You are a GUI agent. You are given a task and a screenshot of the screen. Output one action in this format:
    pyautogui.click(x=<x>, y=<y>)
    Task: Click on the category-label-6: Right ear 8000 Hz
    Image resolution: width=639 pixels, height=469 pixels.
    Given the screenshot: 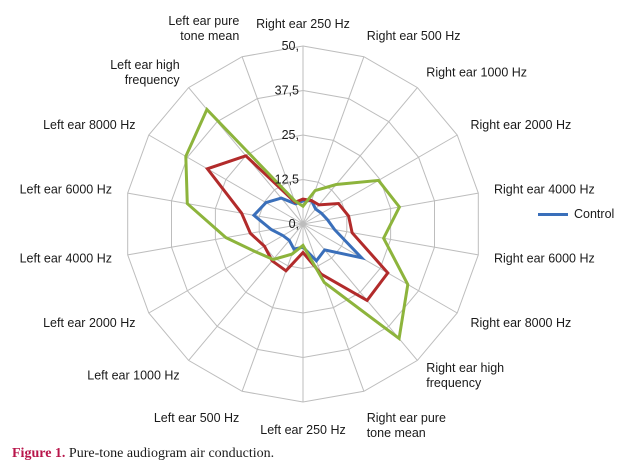 What is the action you would take?
    pyautogui.click(x=521, y=323)
    